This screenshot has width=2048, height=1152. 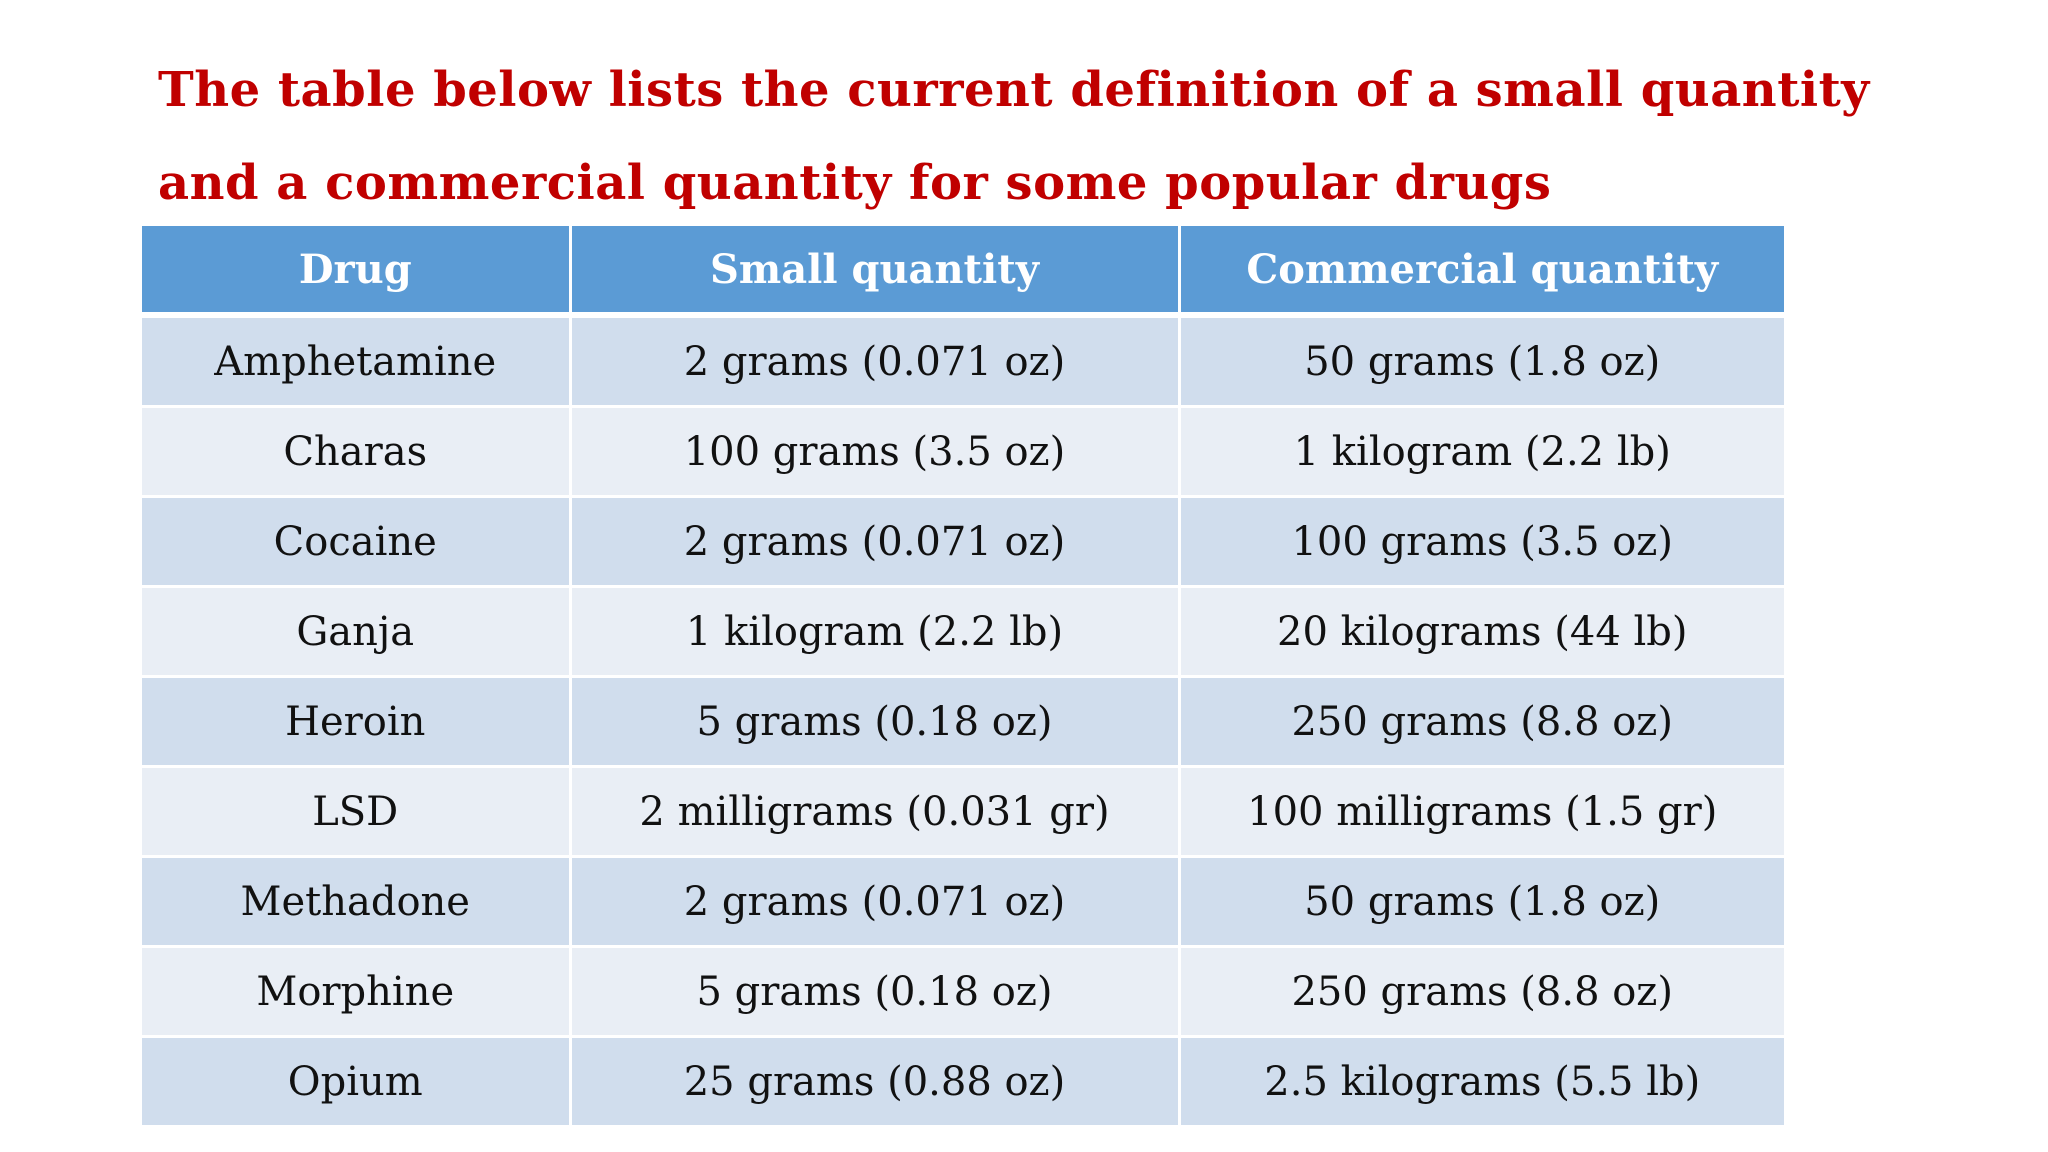 What do you see at coordinates (357, 360) in the screenshot?
I see `drug-cell: Amphetamine` at bounding box center [357, 360].